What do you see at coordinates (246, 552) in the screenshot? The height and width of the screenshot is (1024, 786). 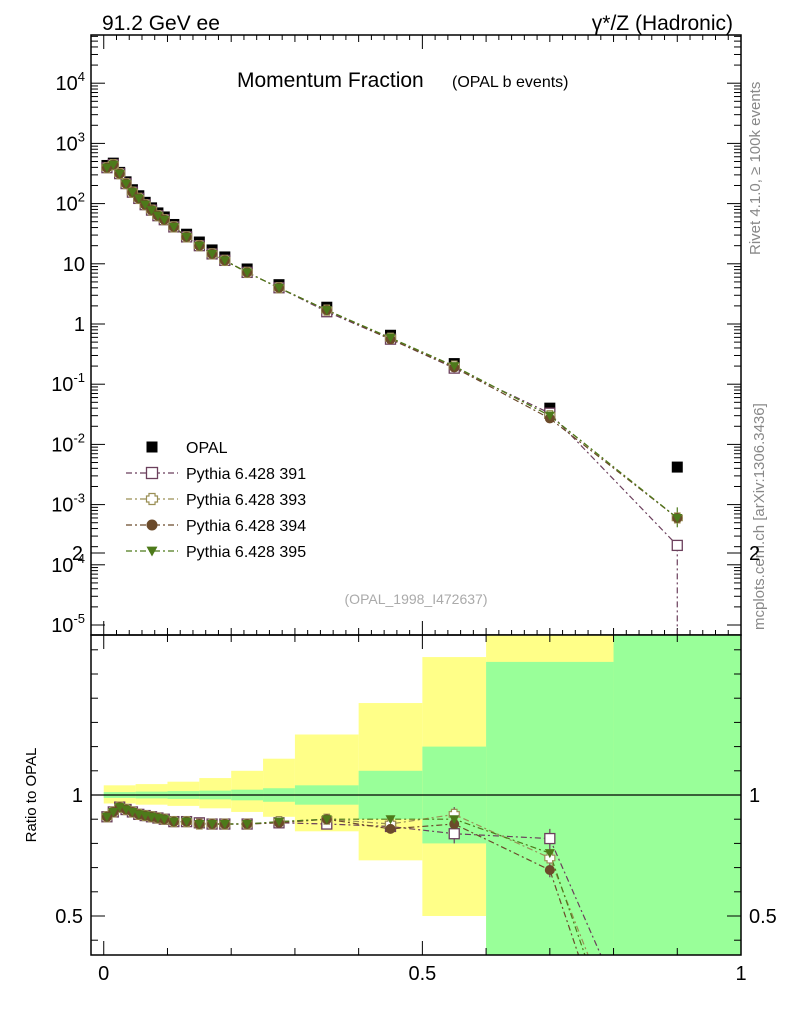 I see `legend-label: Pythia 6.428 395` at bounding box center [246, 552].